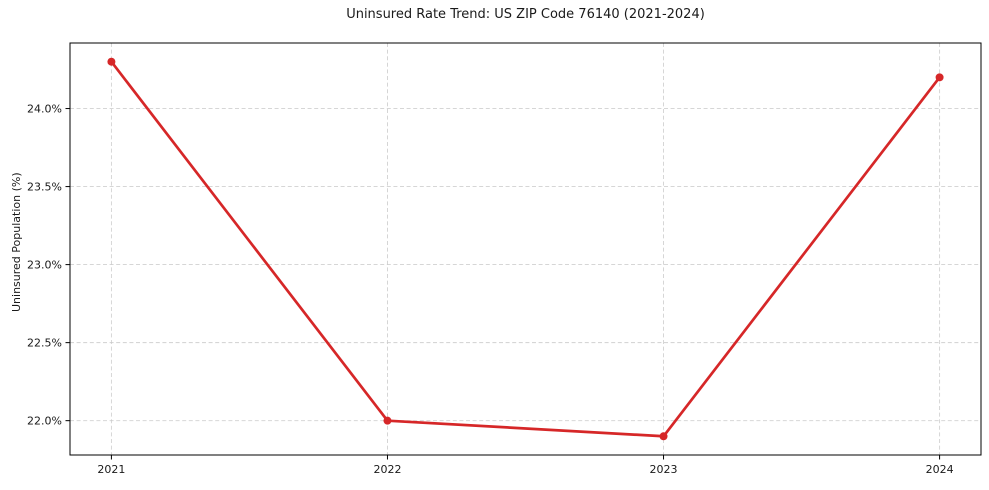 Image resolution: width=989 pixels, height=490 pixels. What do you see at coordinates (663, 436) in the screenshot?
I see `data-point-2023` at bounding box center [663, 436].